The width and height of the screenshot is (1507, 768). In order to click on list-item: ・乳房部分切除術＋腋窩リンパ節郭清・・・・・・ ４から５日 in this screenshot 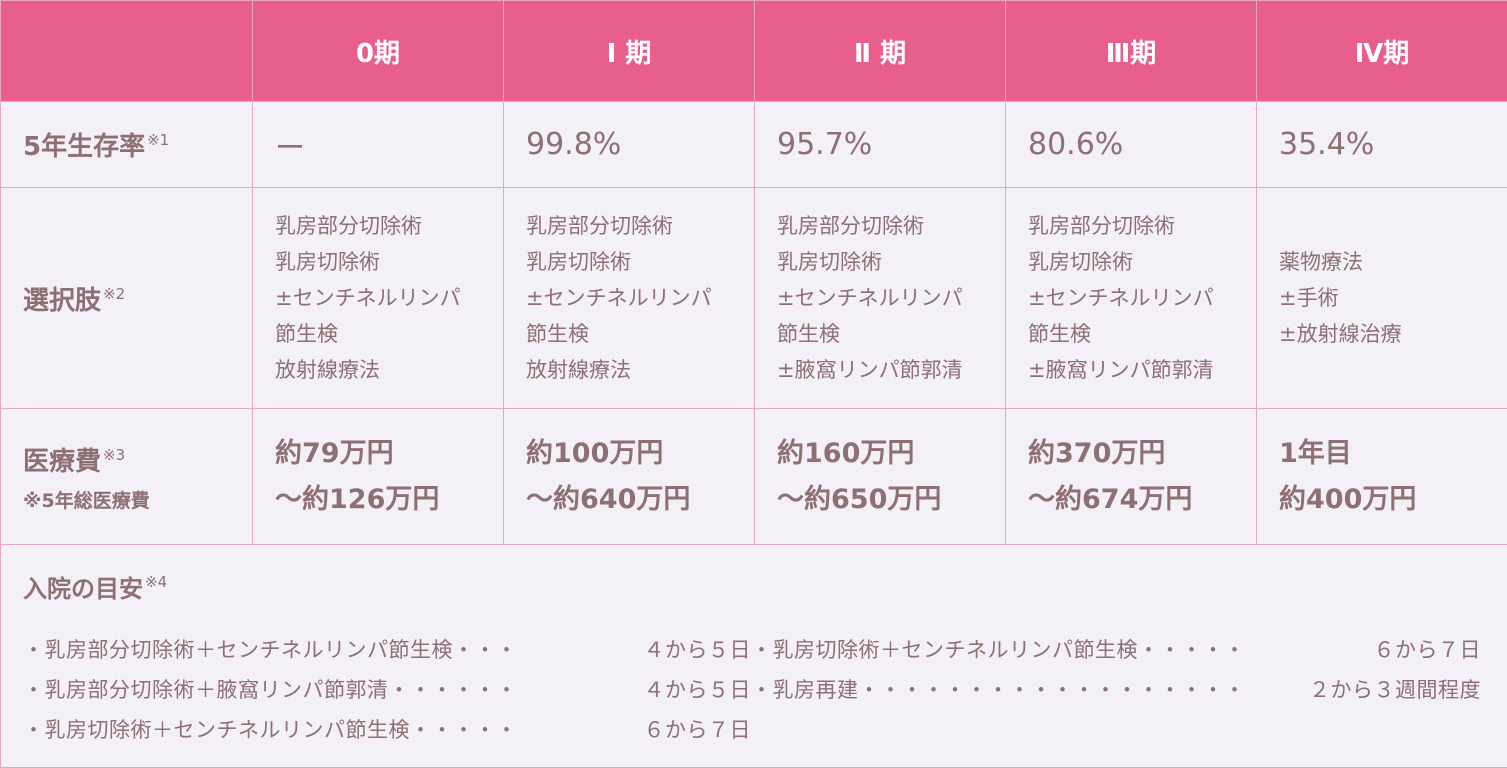, I will do `click(387, 690)`.